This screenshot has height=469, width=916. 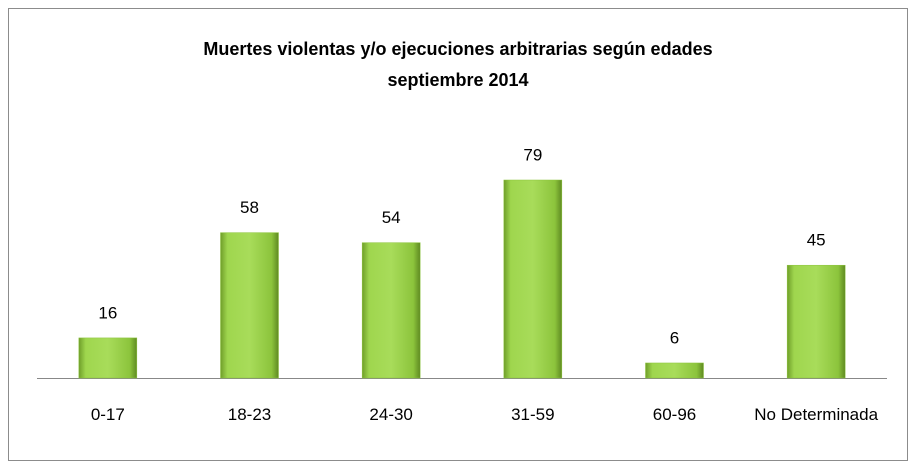 What do you see at coordinates (391, 217) in the screenshot?
I see `value-label: 54` at bounding box center [391, 217].